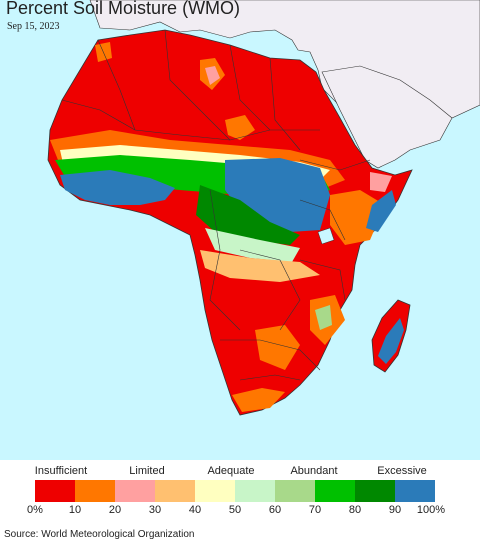 The height and width of the screenshot is (544, 480). Describe the element at coordinates (33, 26) in the screenshot. I see `map-date: Sep 15, 2023` at that location.